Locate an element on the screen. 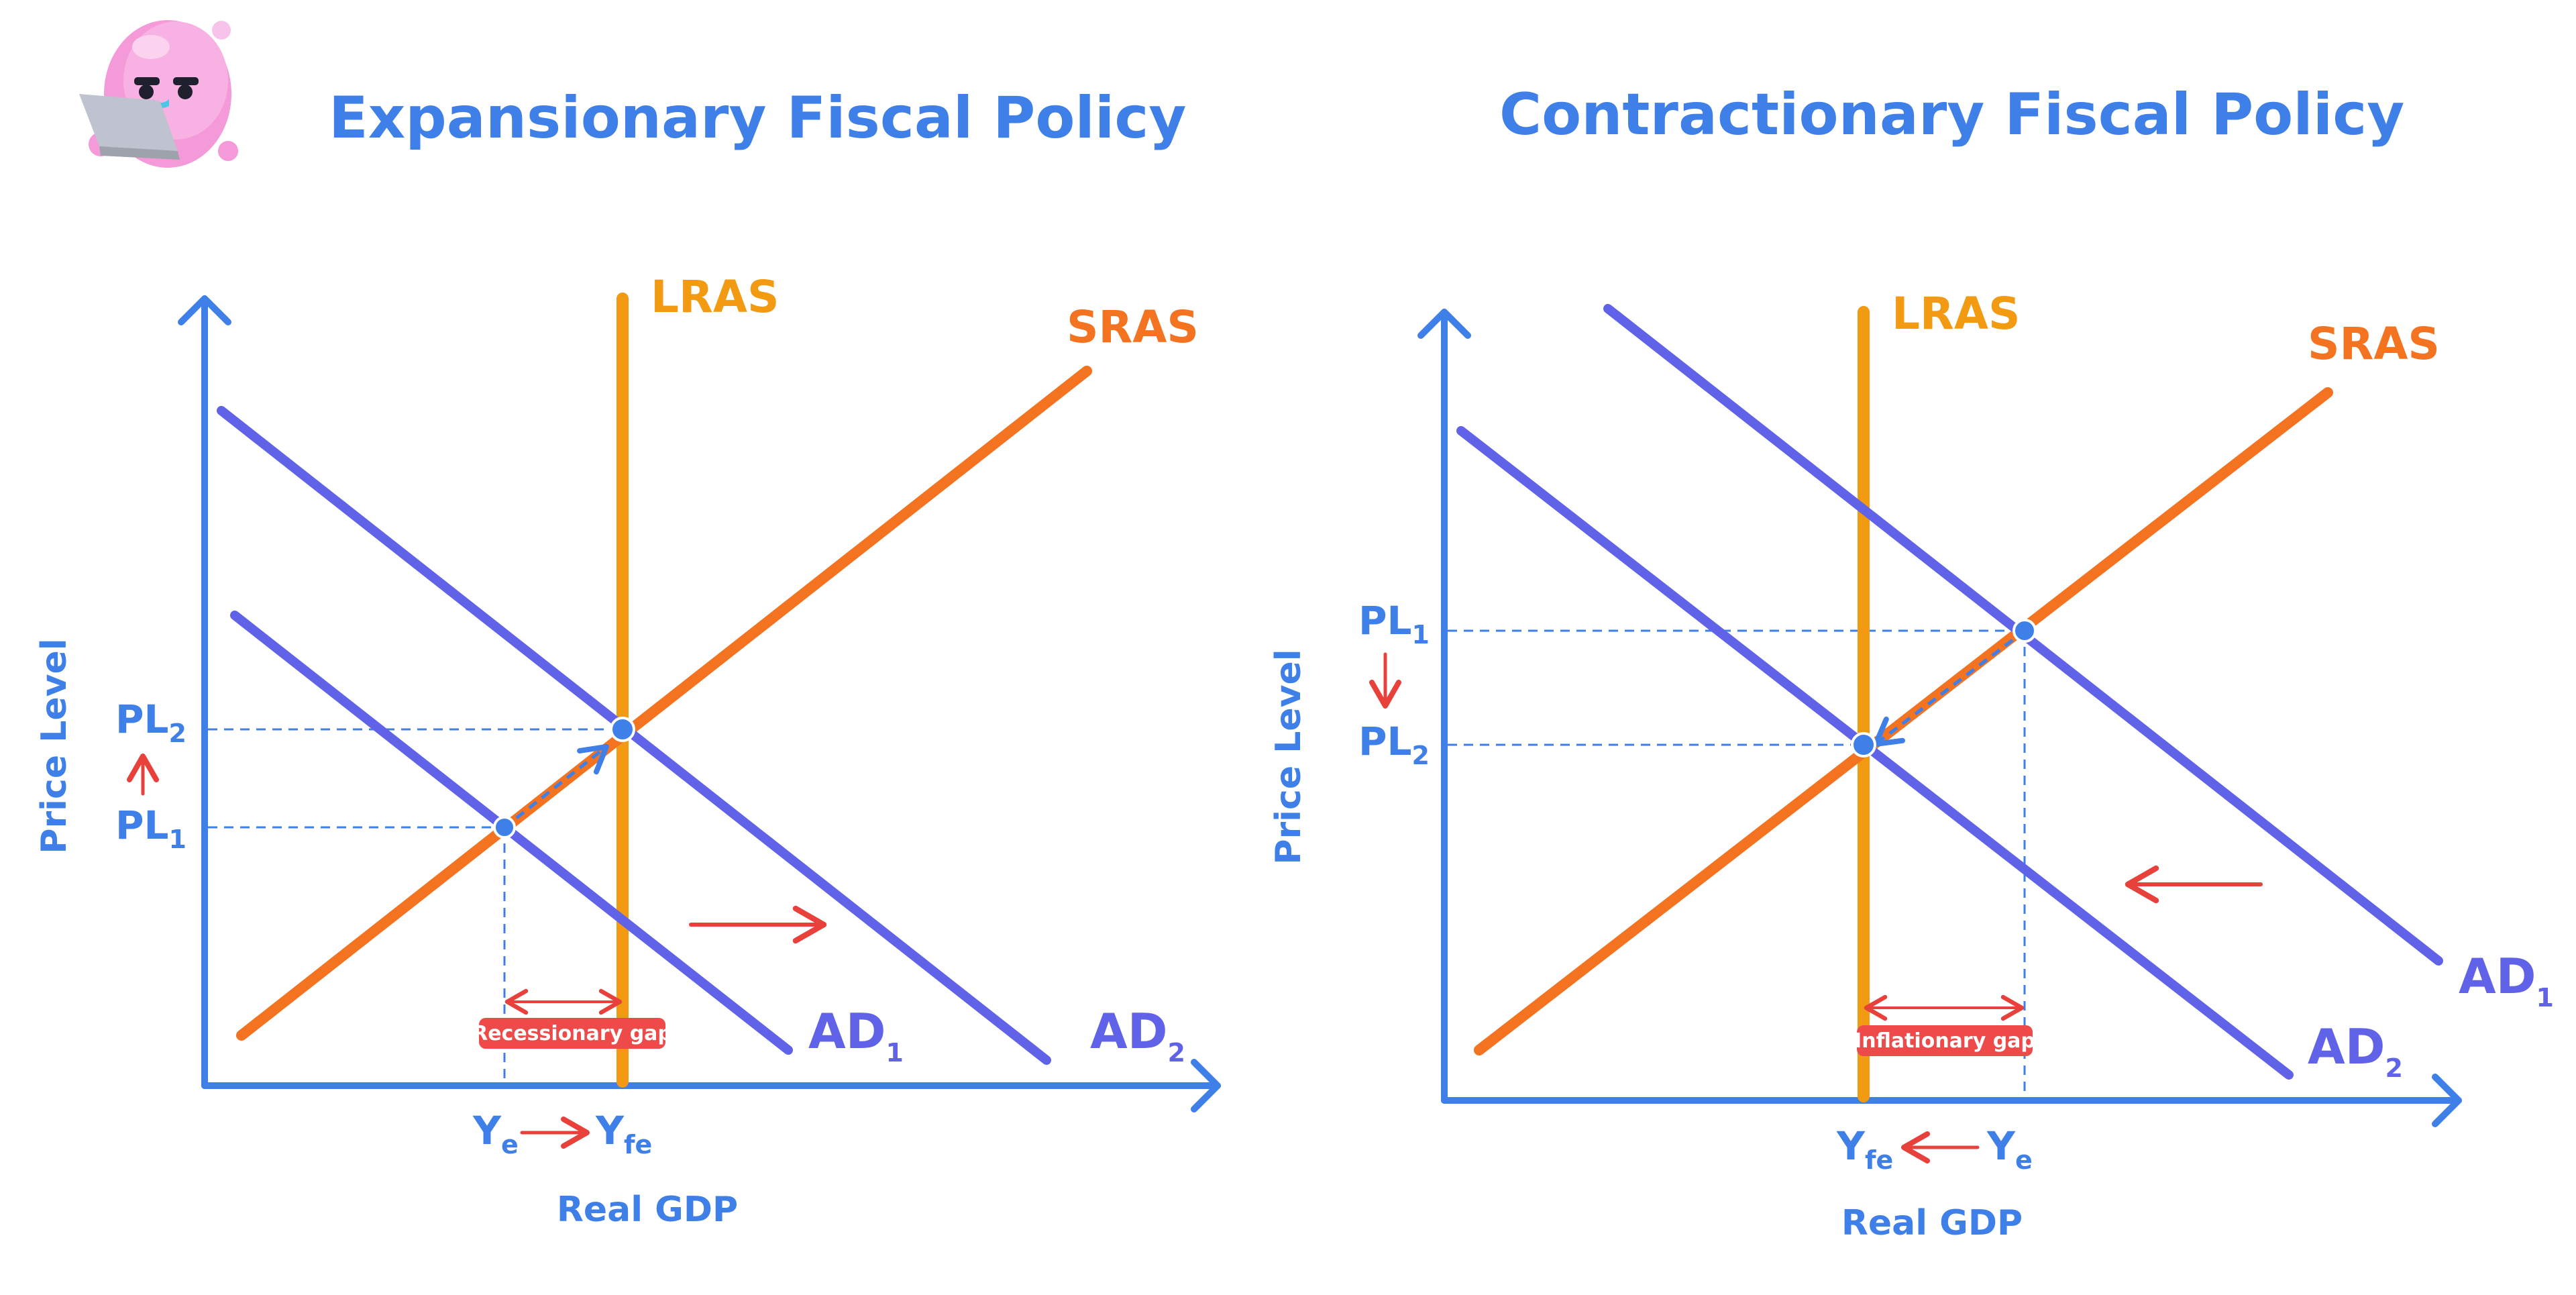  expansionary-gap-badge is located at coordinates (572, 1033).